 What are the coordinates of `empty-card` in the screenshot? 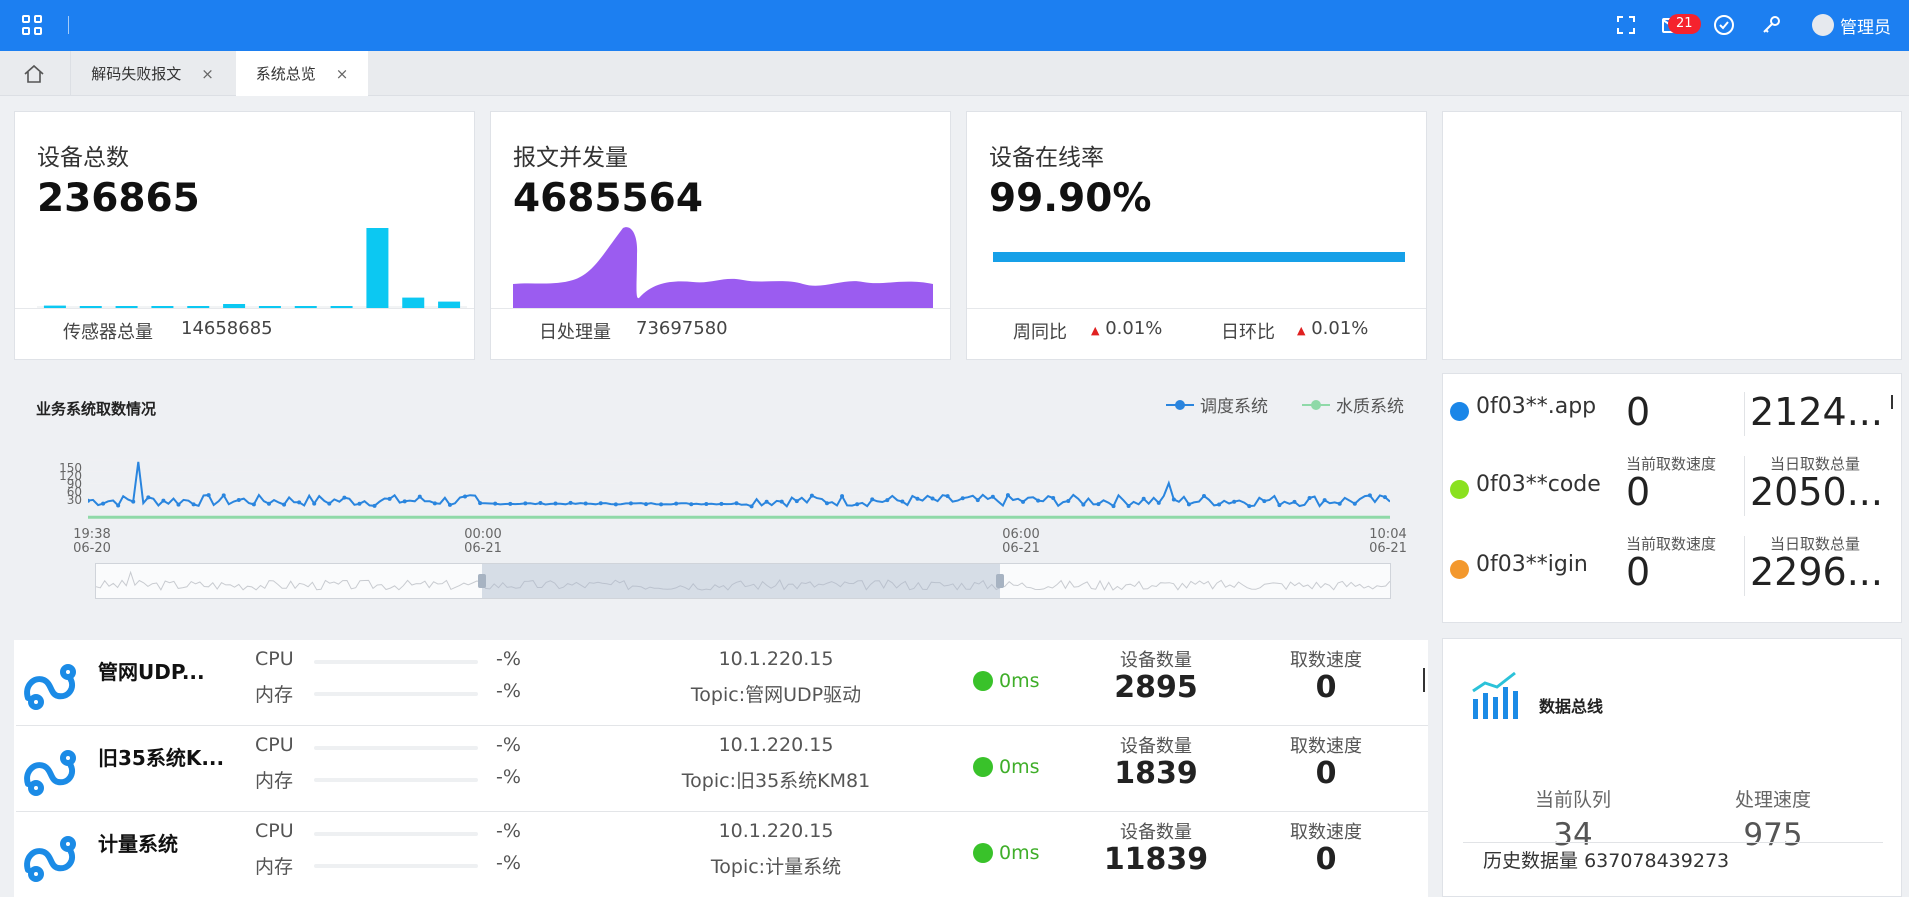 It's located at (1672, 235).